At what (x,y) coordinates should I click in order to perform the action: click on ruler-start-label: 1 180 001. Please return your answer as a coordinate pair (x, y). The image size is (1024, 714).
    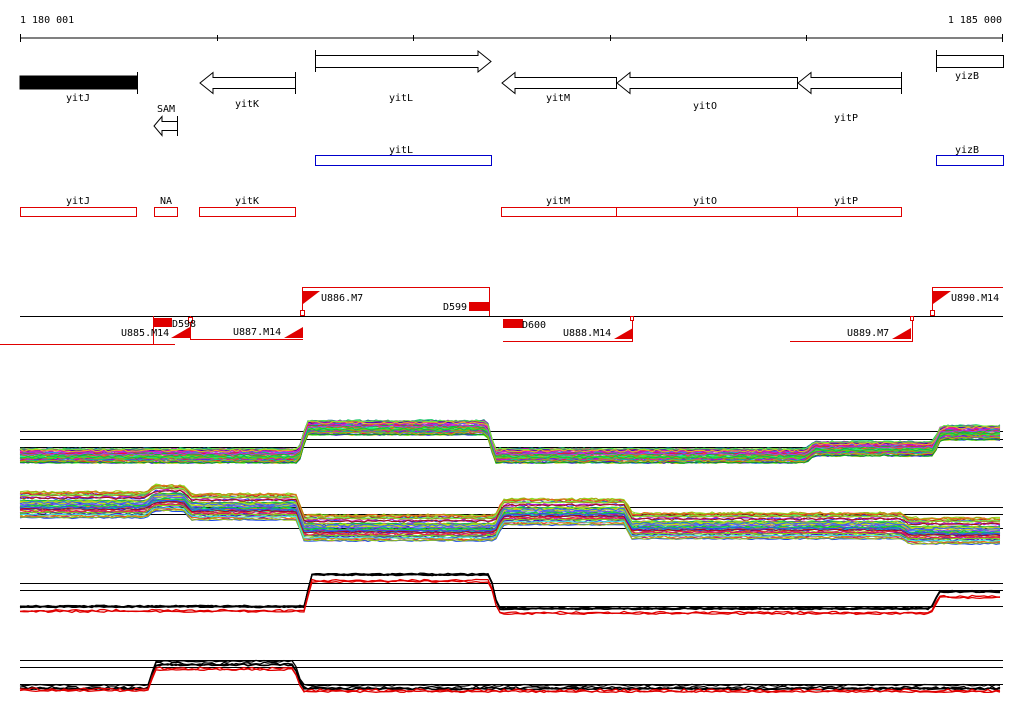
    Looking at the image, I should click on (47, 20).